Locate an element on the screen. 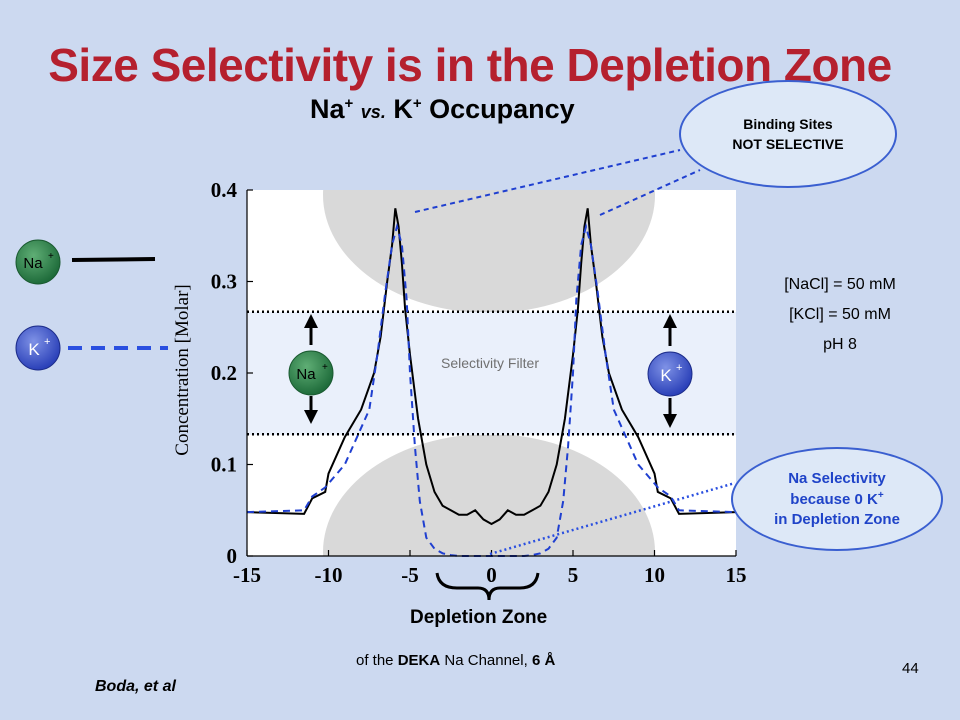 The height and width of the screenshot is (720, 960). x-tick-label: 10 is located at coordinates (654, 575).